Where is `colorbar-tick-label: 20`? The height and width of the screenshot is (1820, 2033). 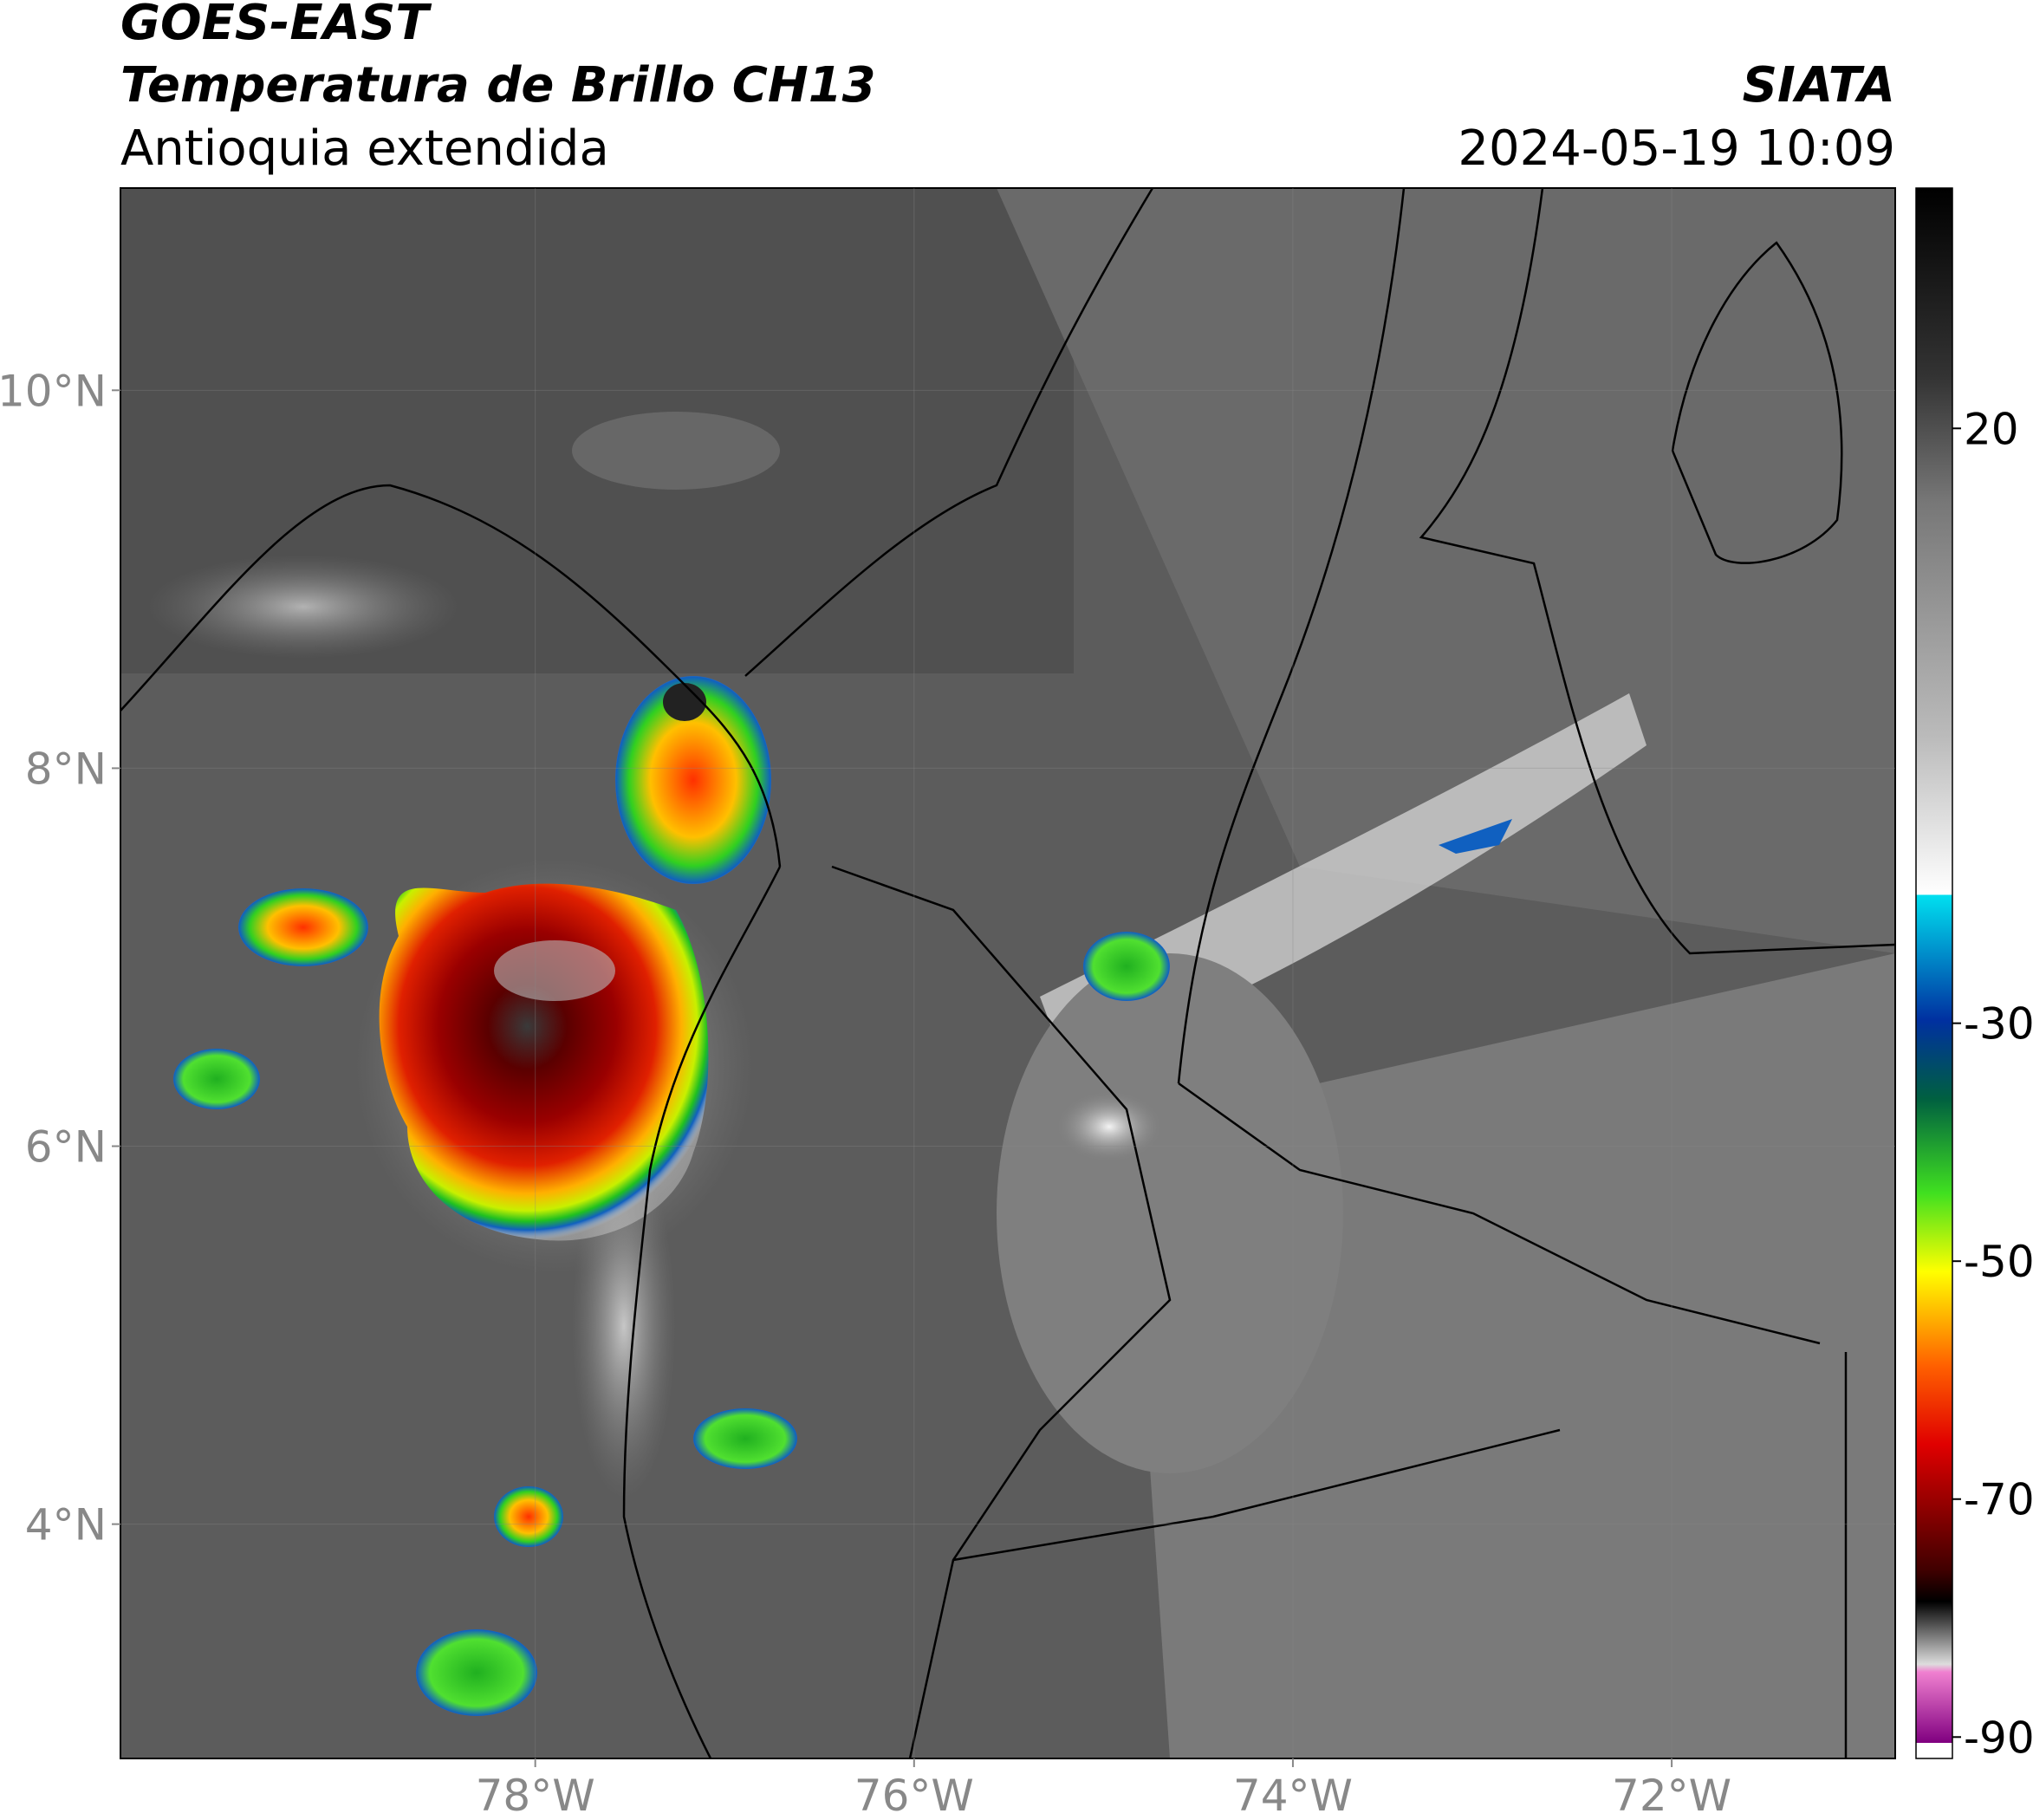
colorbar-tick-label: 20 is located at coordinates (1991, 429).